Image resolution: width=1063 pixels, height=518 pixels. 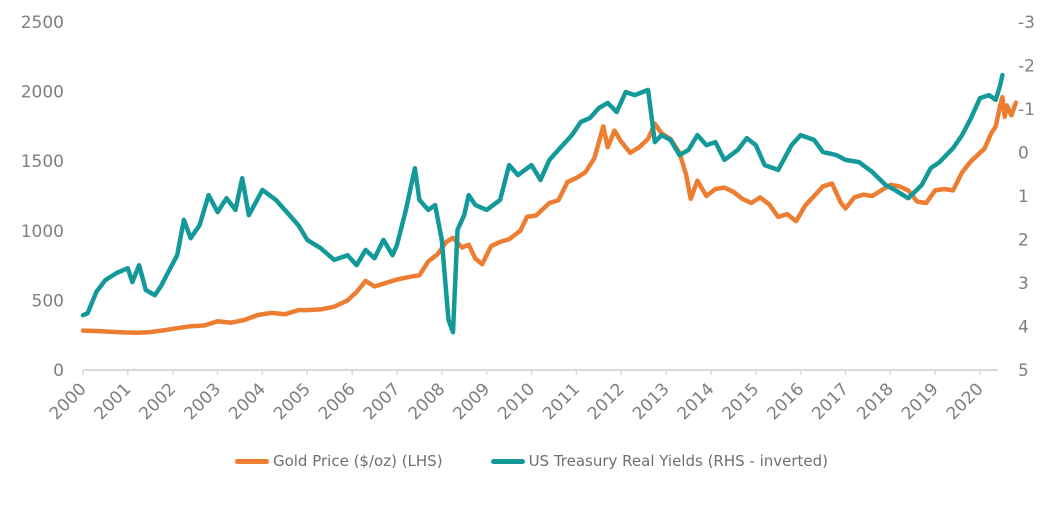 I want to click on right-axis-ticks: -3 -2 -1 0 1 2 3 4 5, so click(x=1026, y=197).